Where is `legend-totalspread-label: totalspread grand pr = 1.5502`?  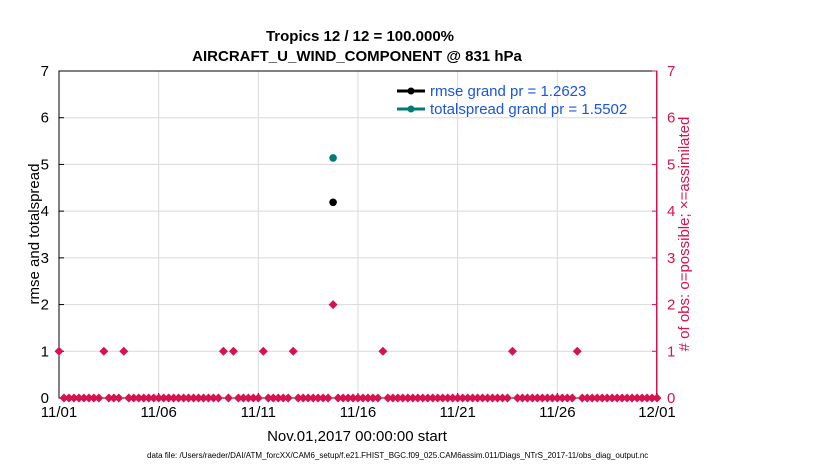
legend-totalspread-label: totalspread grand pr = 1.5502 is located at coordinates (528, 109).